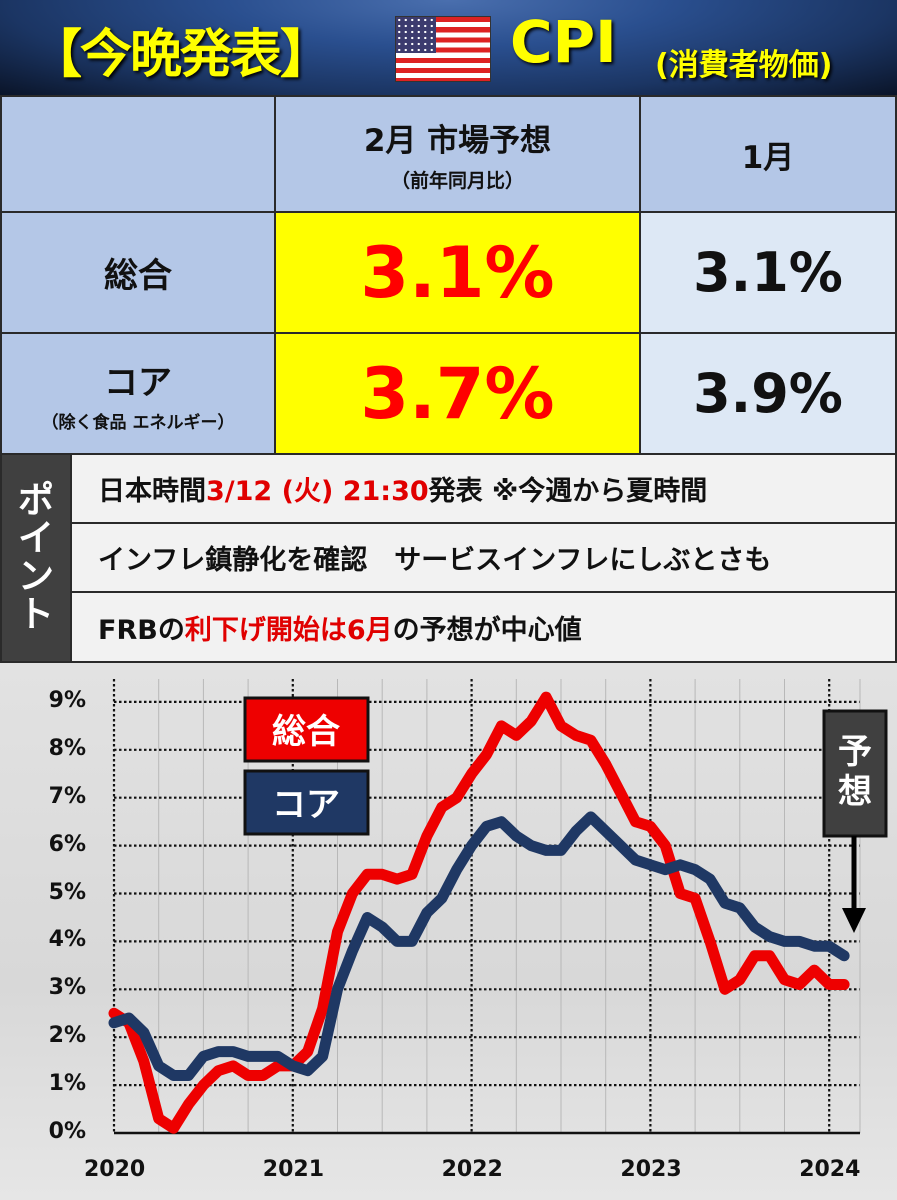 The height and width of the screenshot is (1200, 897). I want to click on table-row-core: コア （除く食品 エネルギー） 3.7% 3.9%, so click(448, 393).